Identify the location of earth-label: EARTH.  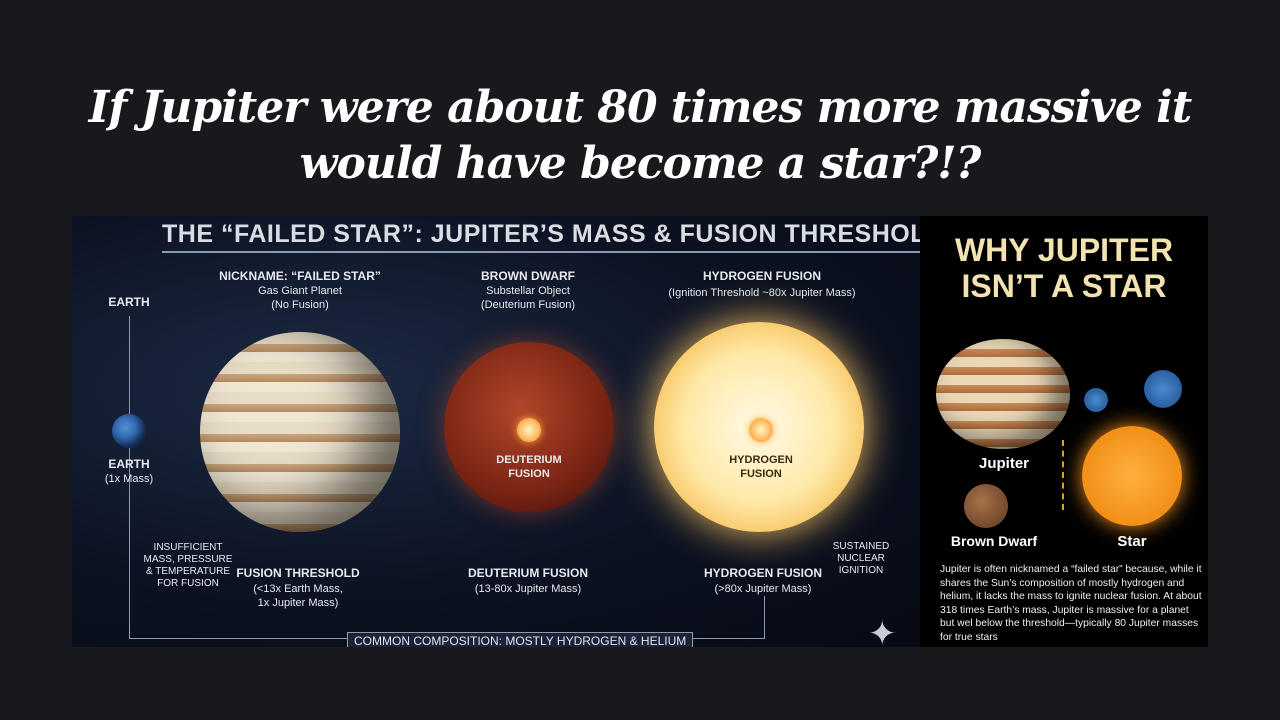
(129, 464).